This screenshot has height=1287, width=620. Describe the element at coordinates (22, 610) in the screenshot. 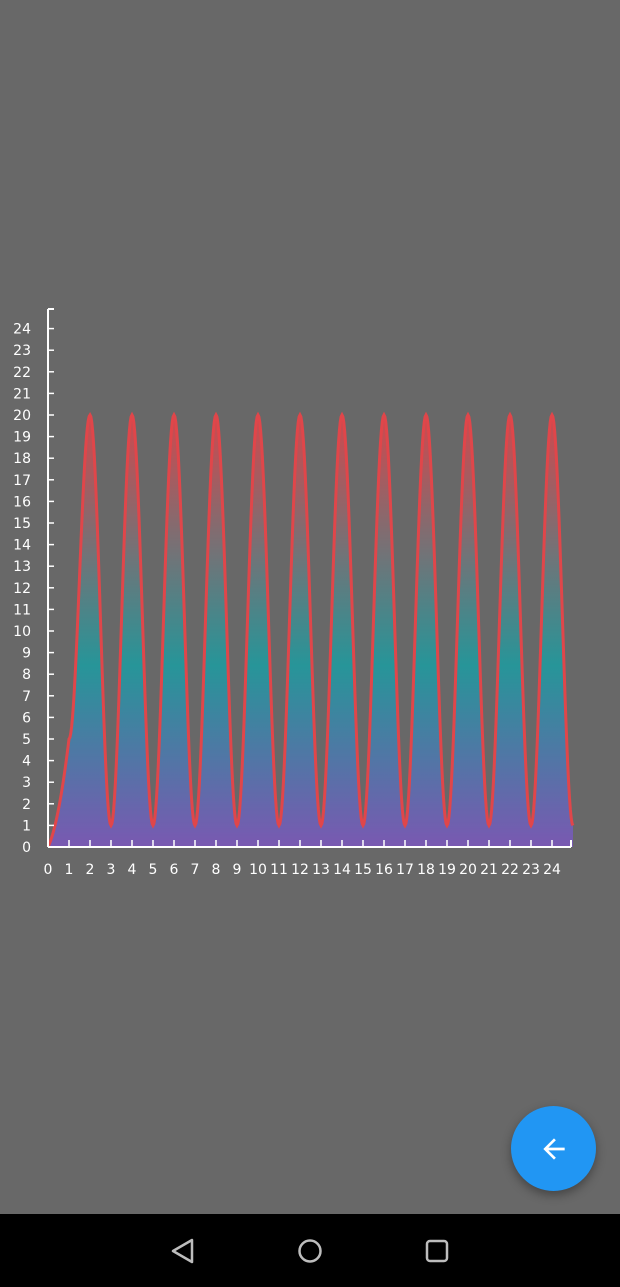

I see `y-tick-label: 11` at that location.